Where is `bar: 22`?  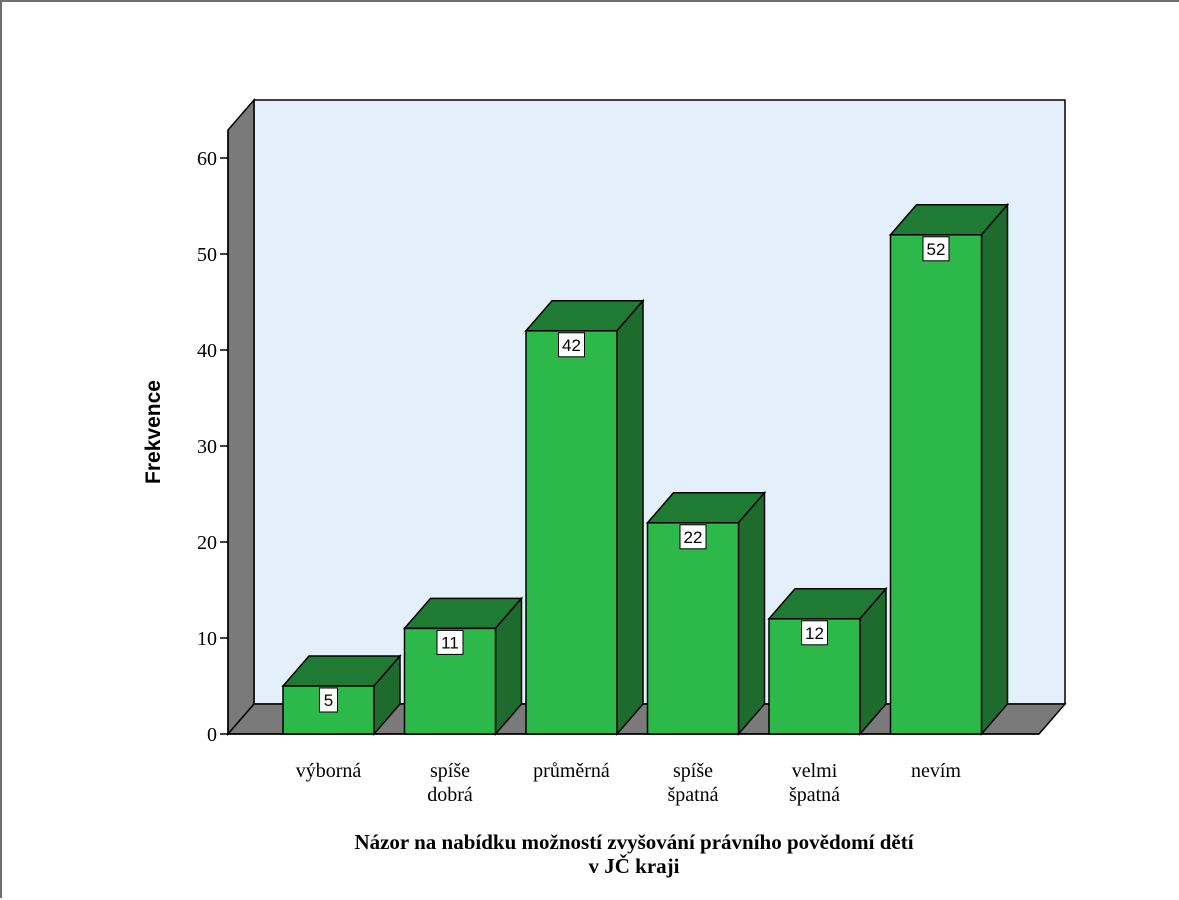
bar: 22 is located at coordinates (706, 613).